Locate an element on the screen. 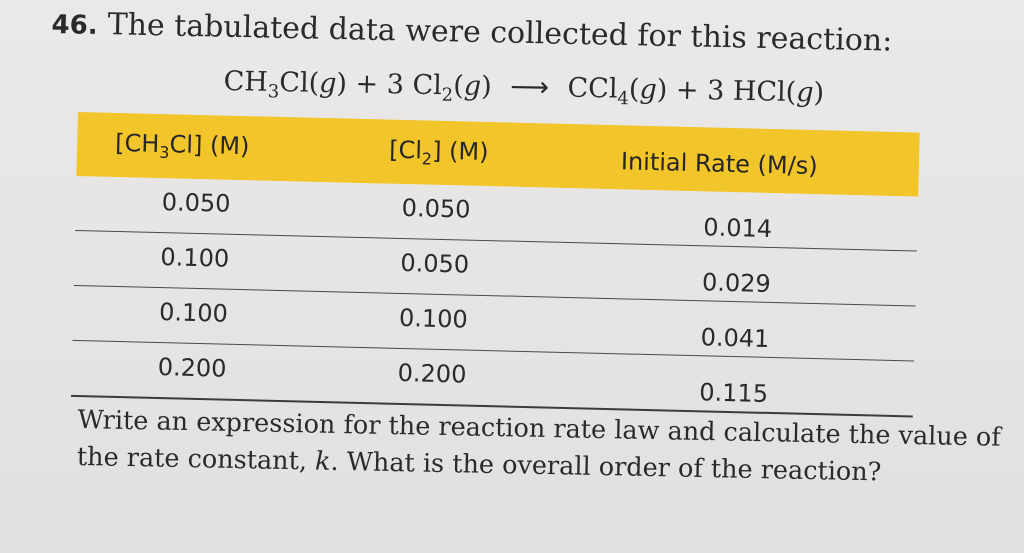 The height and width of the screenshot is (553, 1024). header-cl2: [Cl2] (M) is located at coordinates (438, 152).